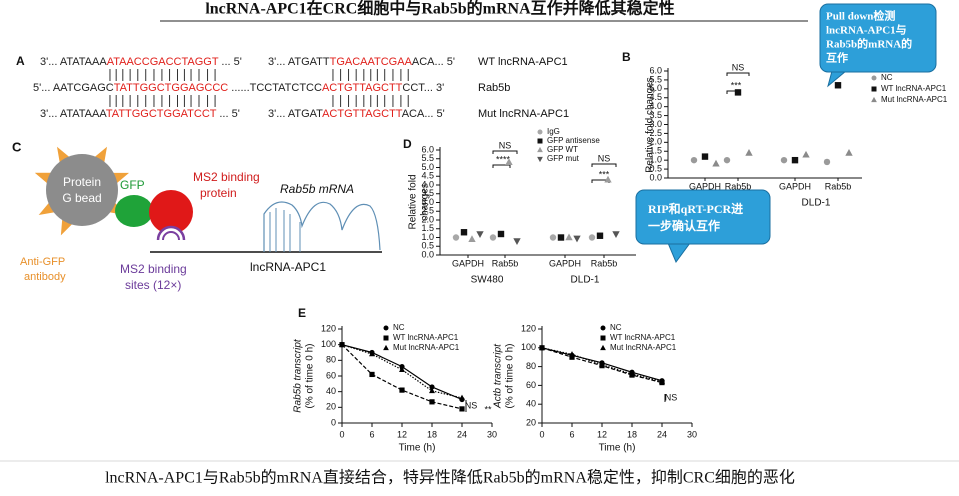 The image size is (959, 496). Describe the element at coordinates (655, 168) in the screenshot. I see `y-tick-label: 0.5` at that location.